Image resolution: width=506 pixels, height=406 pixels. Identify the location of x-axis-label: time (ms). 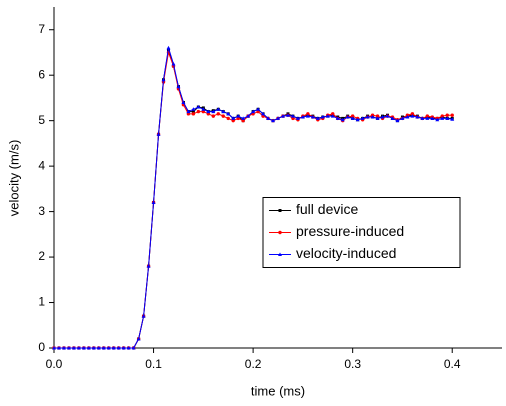
(278, 390).